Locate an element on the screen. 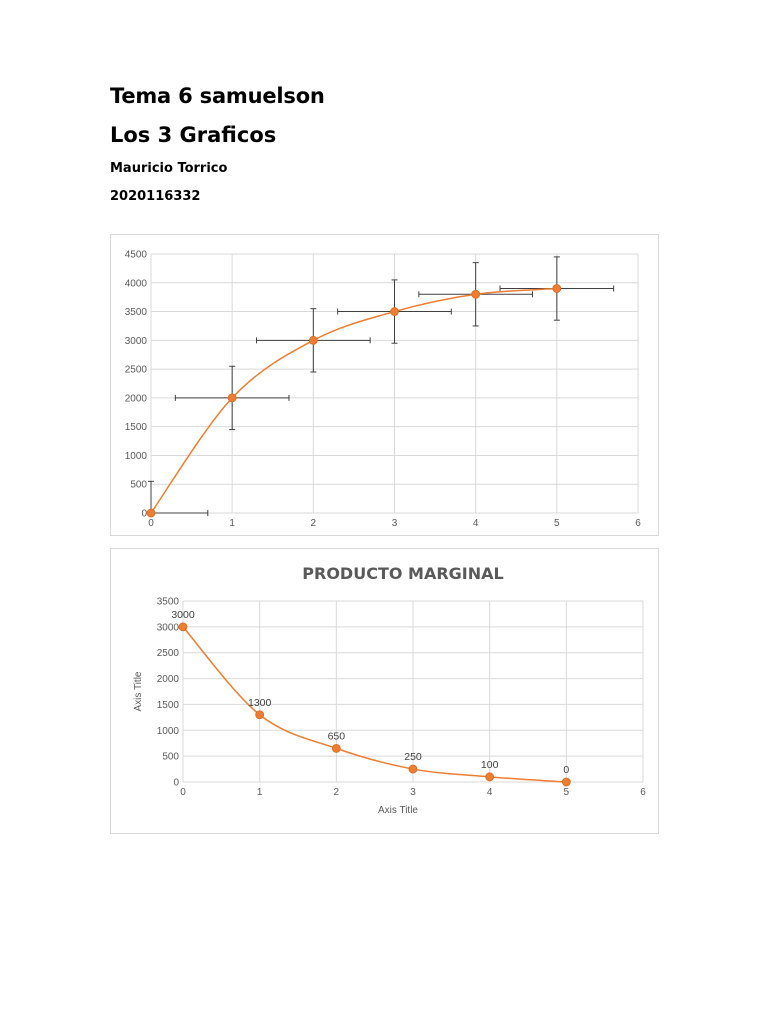  y-tick-label: 4000 is located at coordinates (136, 283).